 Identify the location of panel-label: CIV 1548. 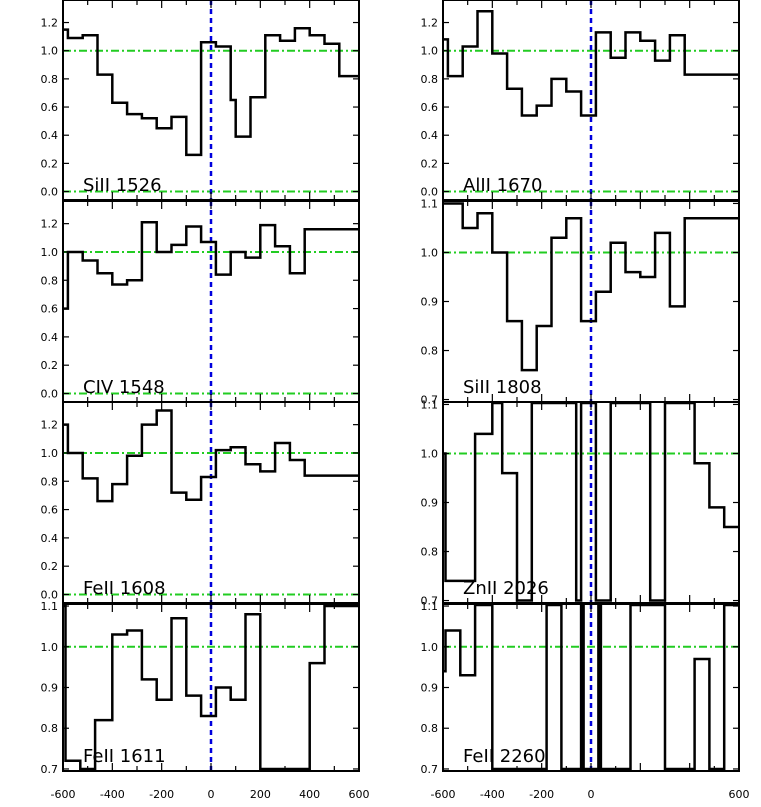
(124, 387).